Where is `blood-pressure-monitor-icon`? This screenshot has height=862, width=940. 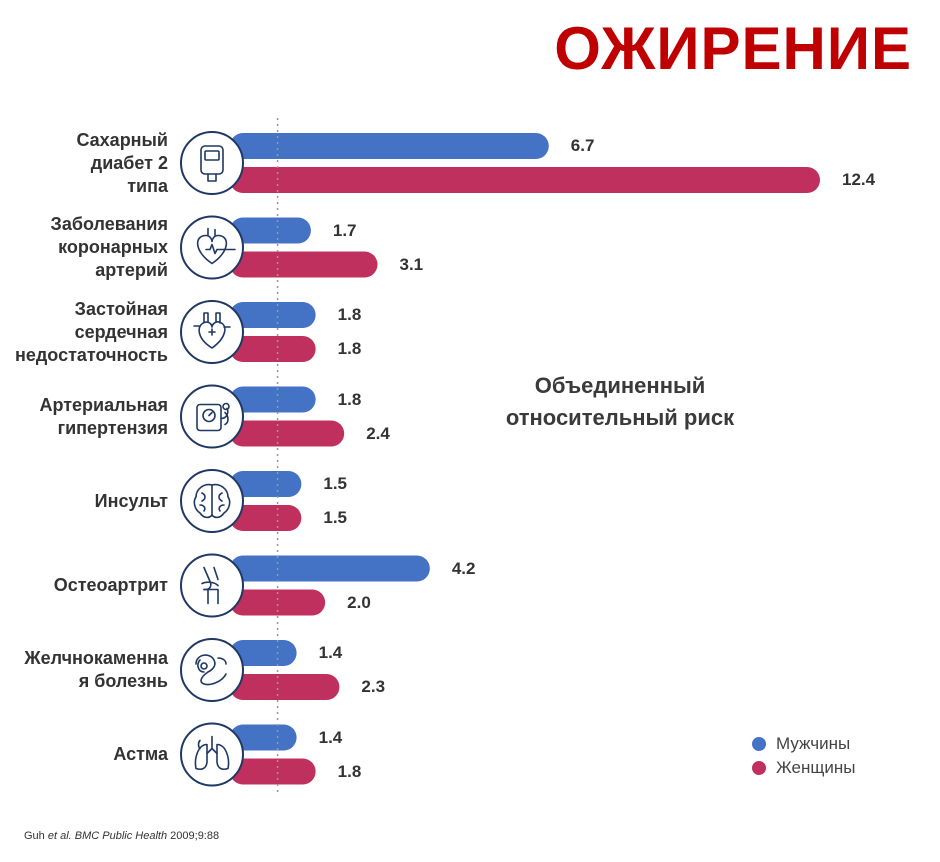
blood-pressure-monitor-icon is located at coordinates (212, 416).